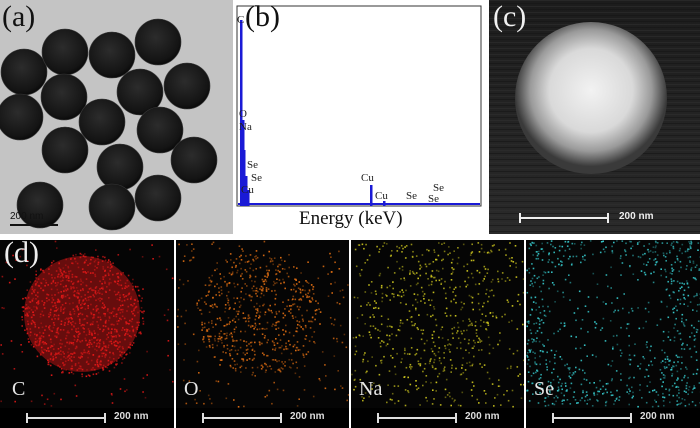  What do you see at coordinates (27, 216) in the screenshot?
I see `scale-label-a: 200 nm` at bounding box center [27, 216].